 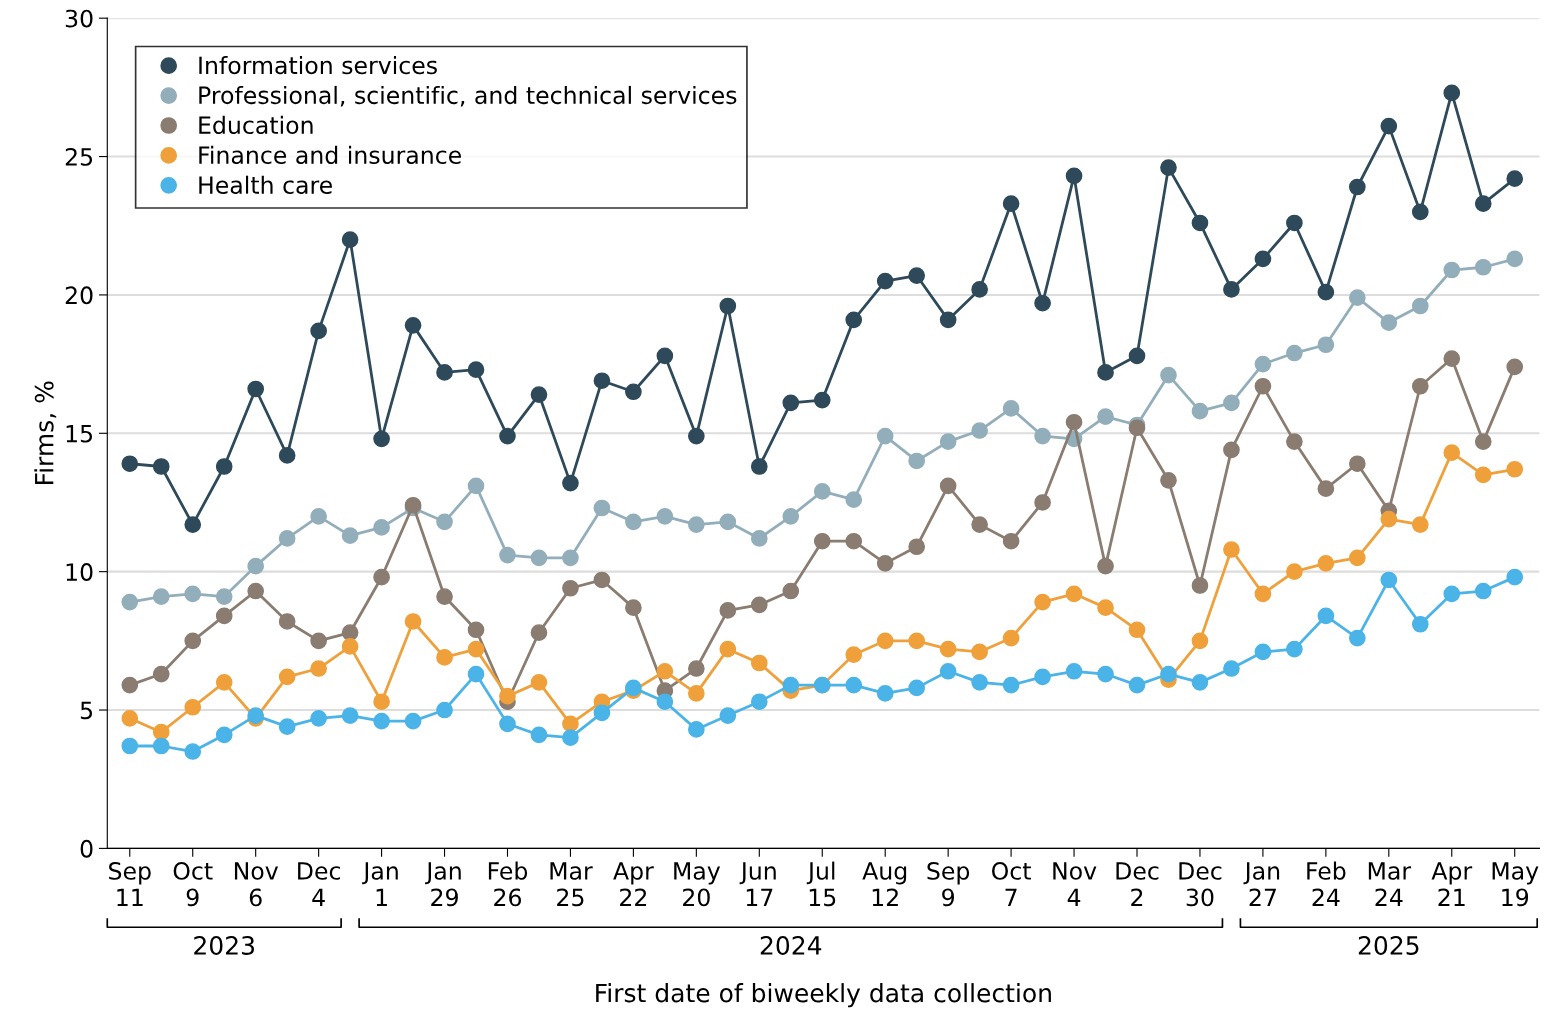 I want to click on x-tick-label: May 19, so click(x=1515, y=884).